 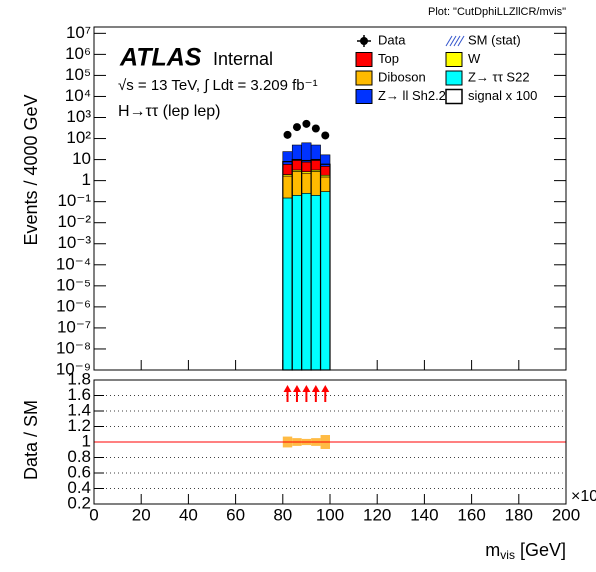 What do you see at coordinates (73, 305) in the screenshot?
I see `y-tick-label: 10⁻⁶` at bounding box center [73, 305].